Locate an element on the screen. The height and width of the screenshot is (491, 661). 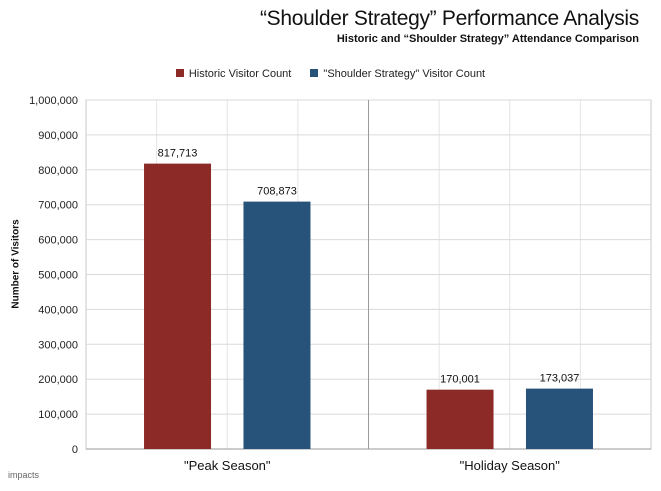
x-category-label: "Peak Season" is located at coordinates (227, 465).